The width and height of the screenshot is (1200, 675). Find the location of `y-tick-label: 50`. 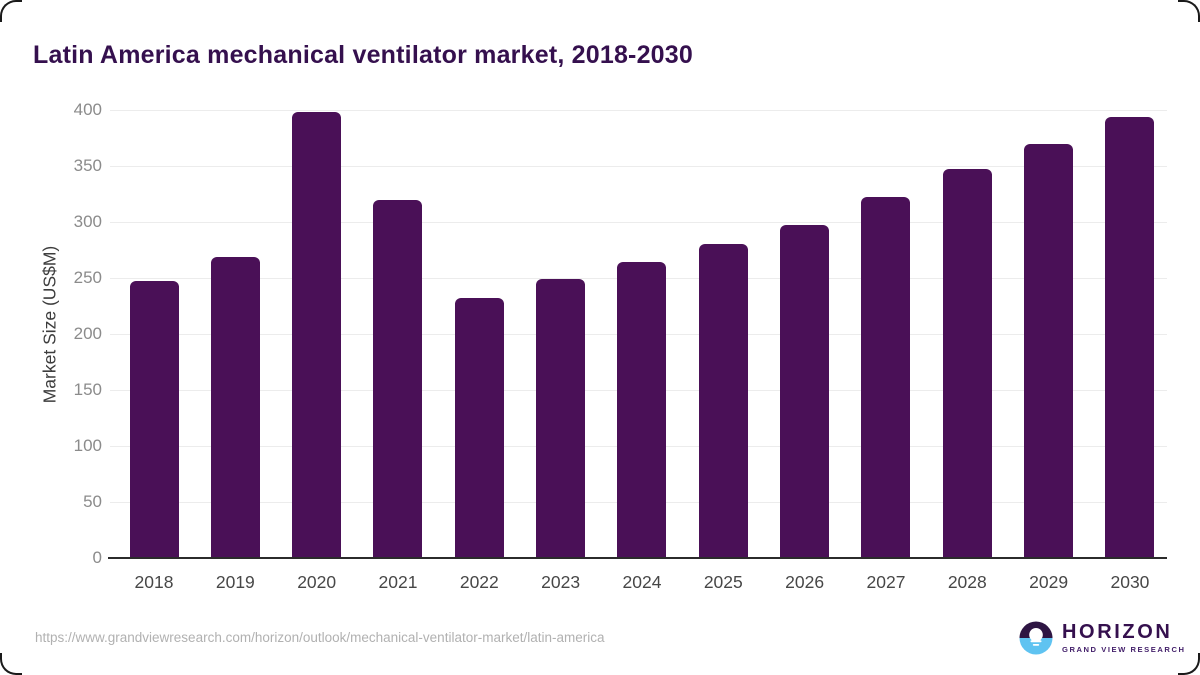

y-tick-label: 50 is located at coordinates (92, 501).